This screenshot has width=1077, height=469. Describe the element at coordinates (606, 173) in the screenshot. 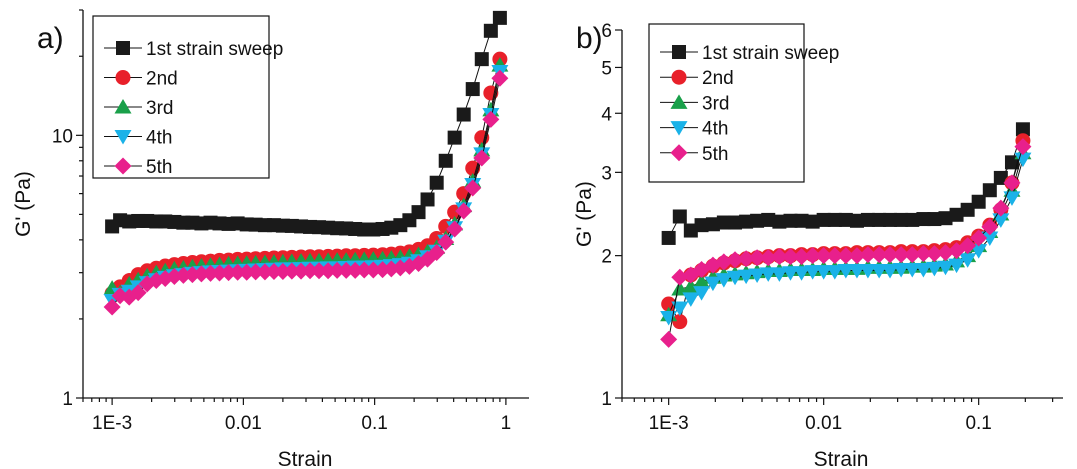

I see `y-tick-label: 3` at that location.